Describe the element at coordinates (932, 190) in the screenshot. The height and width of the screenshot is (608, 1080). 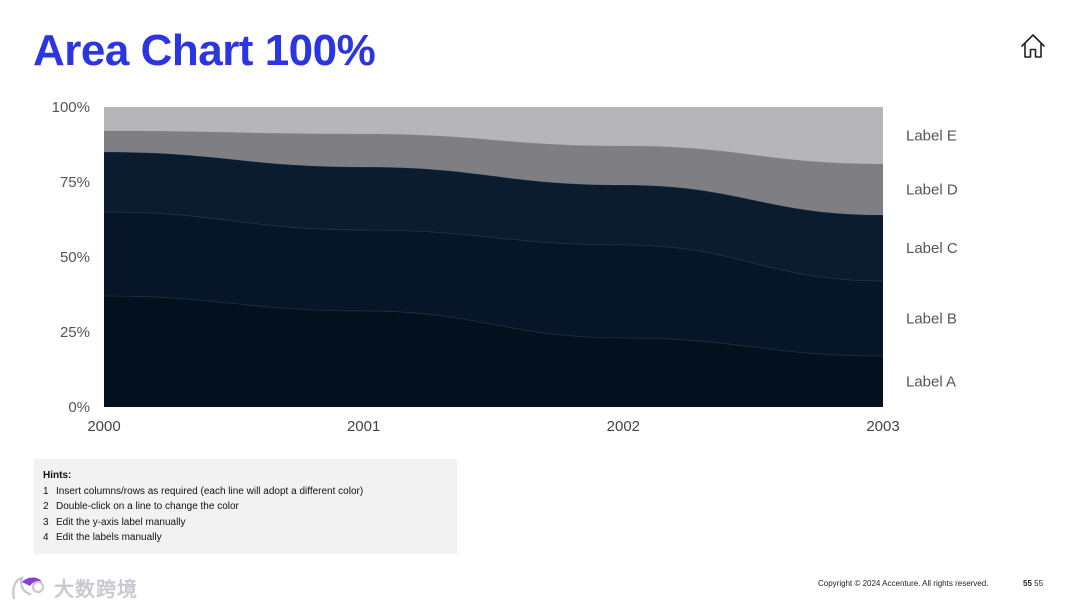
I see `series-label: Label D` at that location.